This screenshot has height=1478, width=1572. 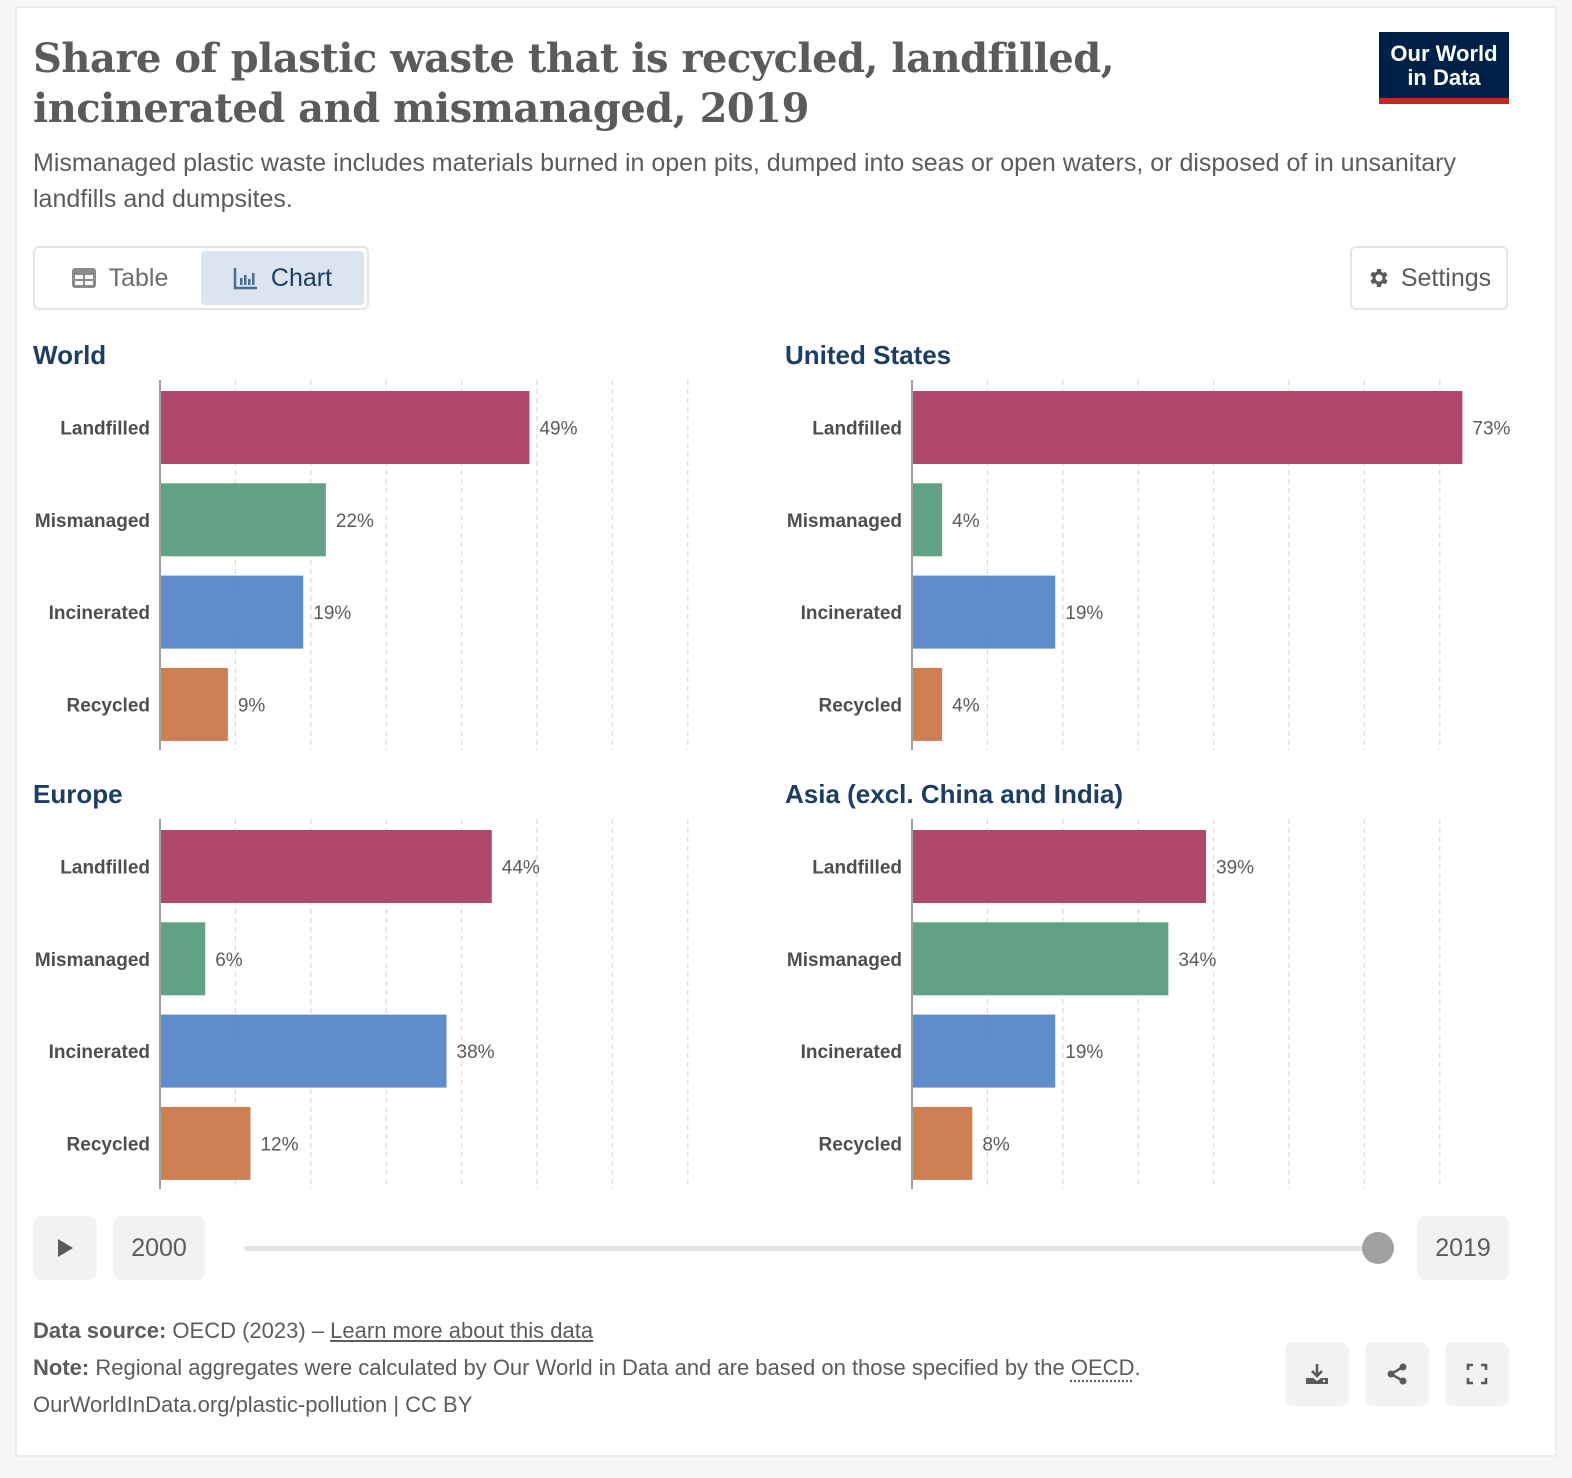 I want to click on timeline-handle, so click(x=1378, y=1248).